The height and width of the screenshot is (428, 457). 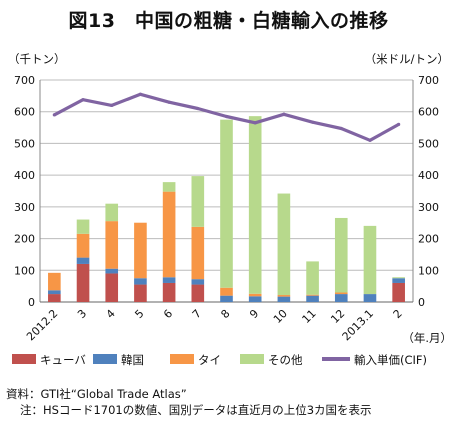 I want to click on y-left-tick-label: 300, so click(x=24, y=207).